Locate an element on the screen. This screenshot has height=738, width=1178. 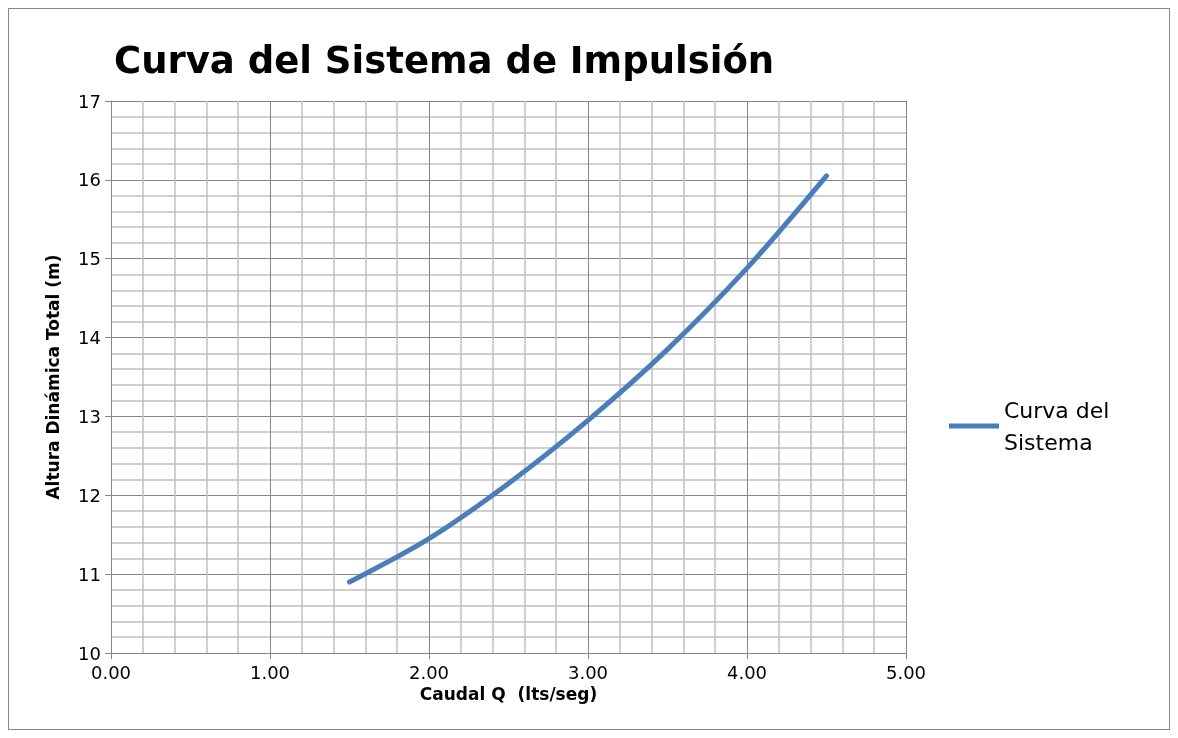
y-tick-label: 17 is located at coordinates (89, 101).